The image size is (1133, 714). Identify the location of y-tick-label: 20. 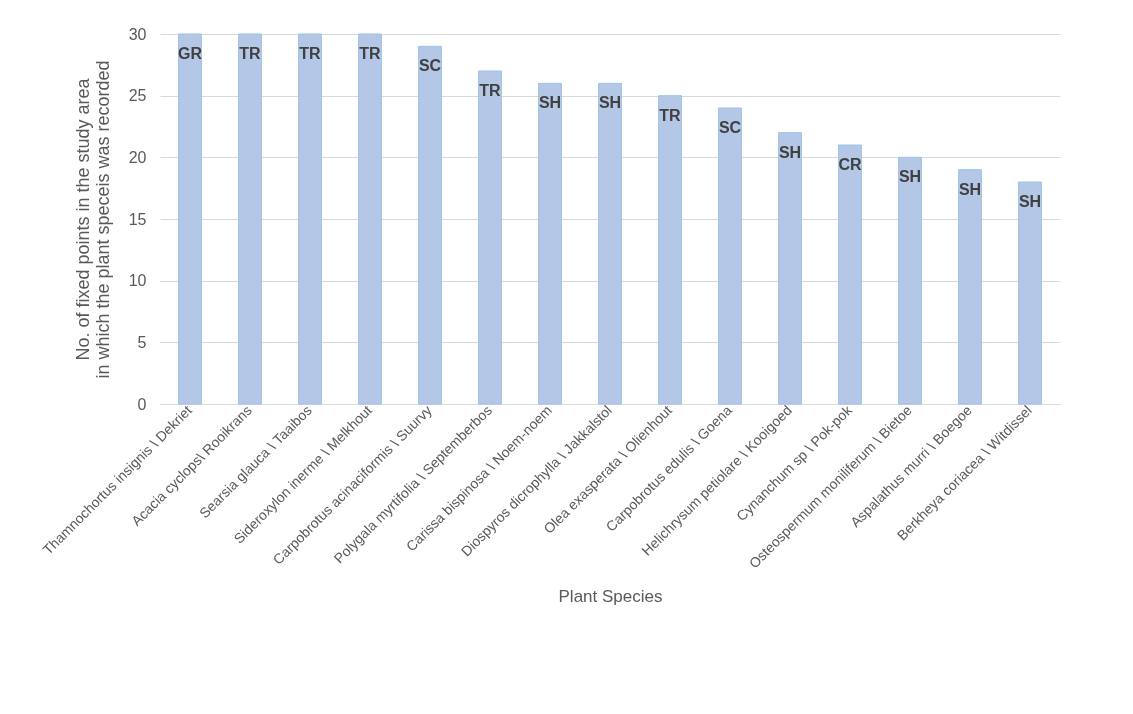
(137, 157).